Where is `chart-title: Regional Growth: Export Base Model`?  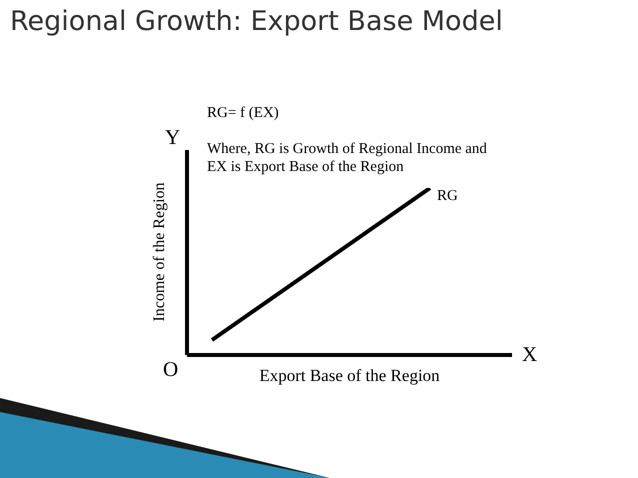
chart-title: Regional Growth: Export Base Model is located at coordinates (256, 21).